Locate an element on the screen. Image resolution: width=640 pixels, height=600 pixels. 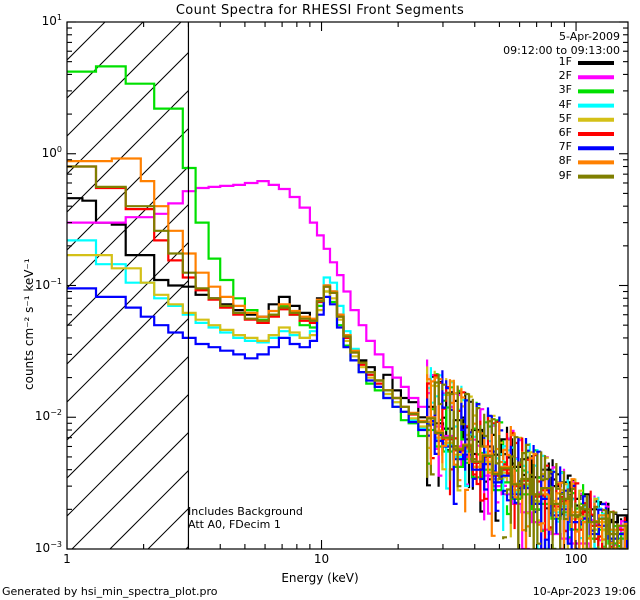
y-tick-label: 10¹ is located at coordinates (51, 20).